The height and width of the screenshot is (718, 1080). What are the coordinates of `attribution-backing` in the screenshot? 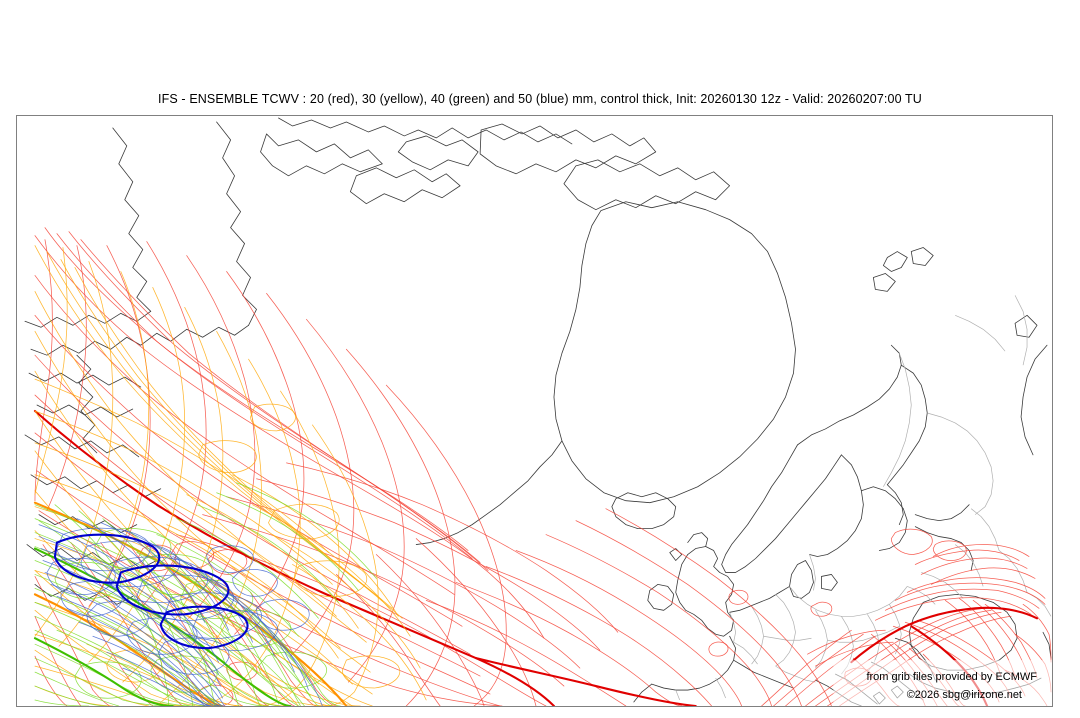 It's located at (942, 683).